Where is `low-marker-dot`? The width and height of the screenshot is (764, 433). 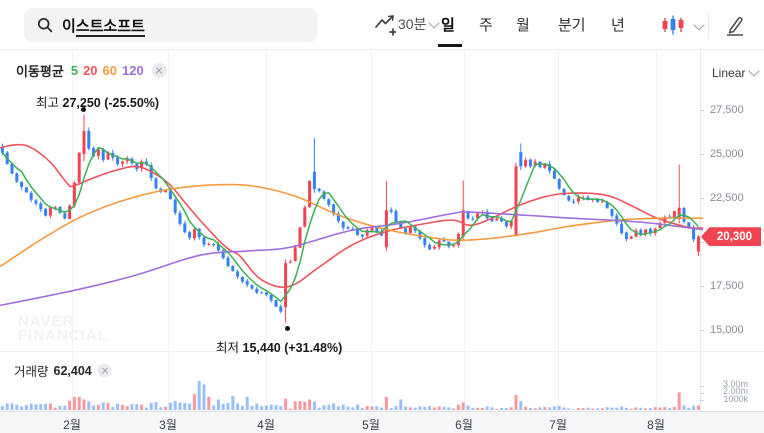
low-marker-dot is located at coordinates (287, 329).